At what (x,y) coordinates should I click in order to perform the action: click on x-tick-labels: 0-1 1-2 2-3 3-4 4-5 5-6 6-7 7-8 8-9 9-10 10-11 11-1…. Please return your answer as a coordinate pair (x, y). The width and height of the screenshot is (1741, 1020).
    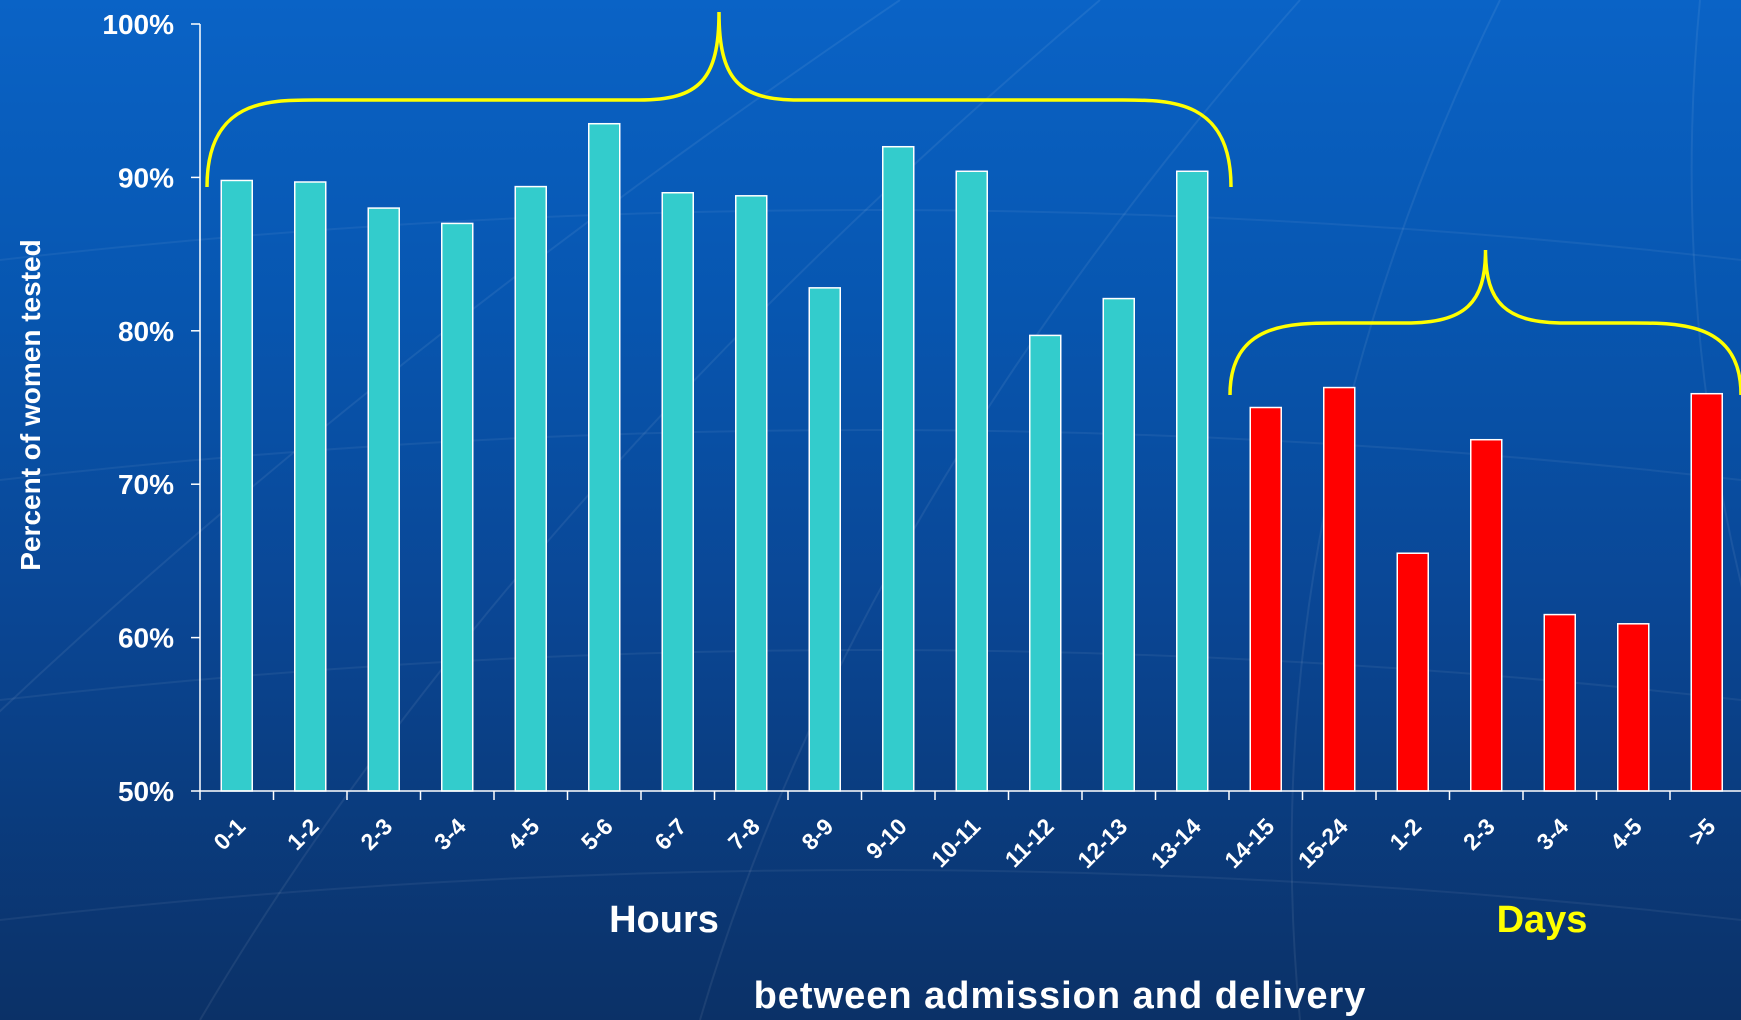
    Looking at the image, I should click on (964, 843).